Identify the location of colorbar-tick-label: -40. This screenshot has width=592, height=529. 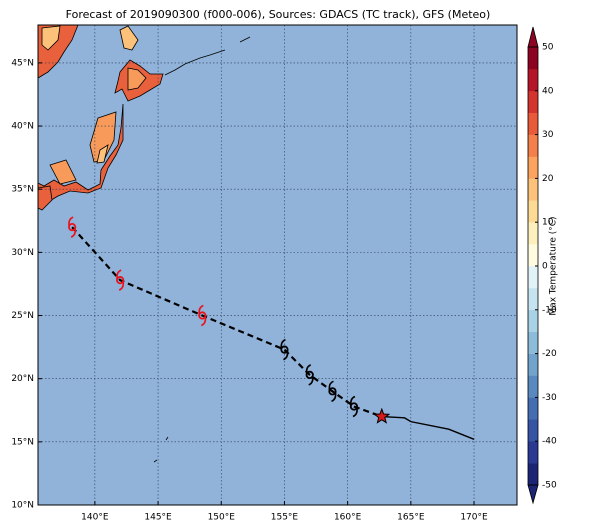
(549, 442).